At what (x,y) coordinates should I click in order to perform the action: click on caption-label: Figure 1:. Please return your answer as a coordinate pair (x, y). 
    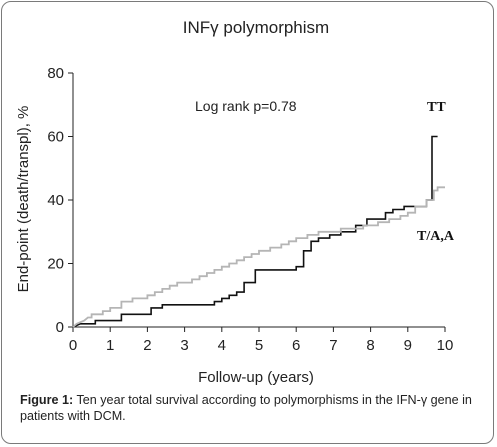
    Looking at the image, I should click on (47, 400).